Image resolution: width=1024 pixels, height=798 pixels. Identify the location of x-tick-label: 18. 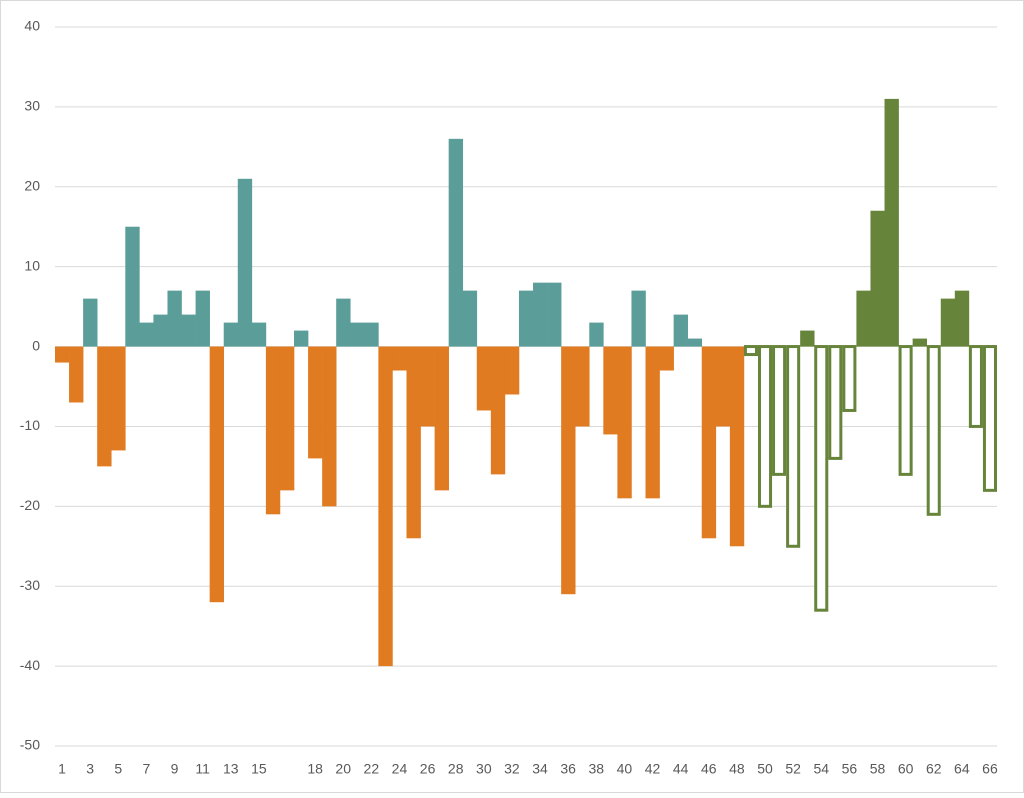
(315, 769).